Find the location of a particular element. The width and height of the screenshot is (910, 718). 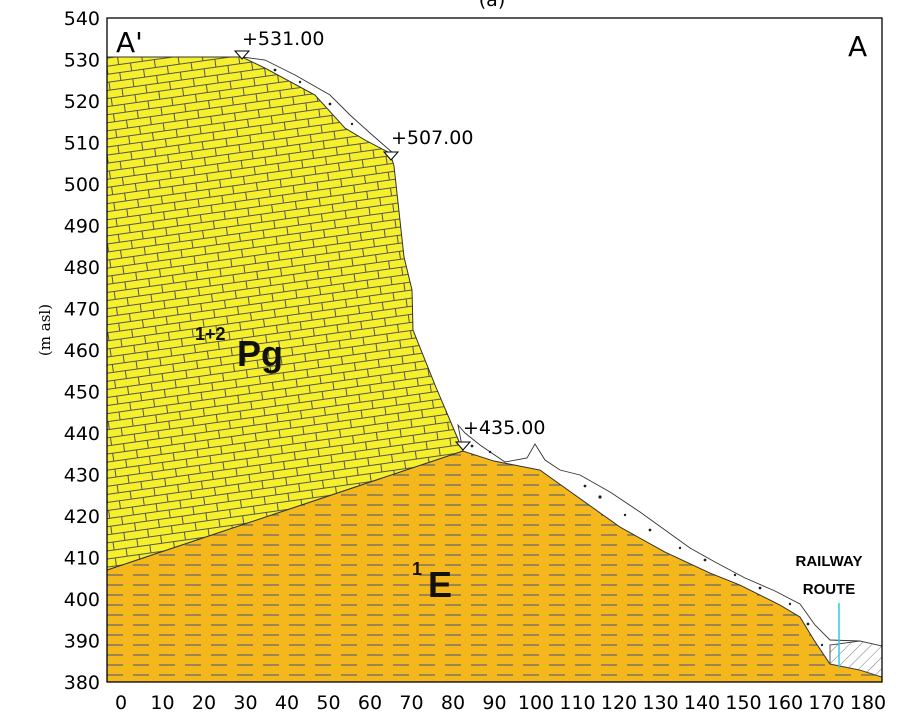

y-tick-label: 510 is located at coordinates (82, 144).